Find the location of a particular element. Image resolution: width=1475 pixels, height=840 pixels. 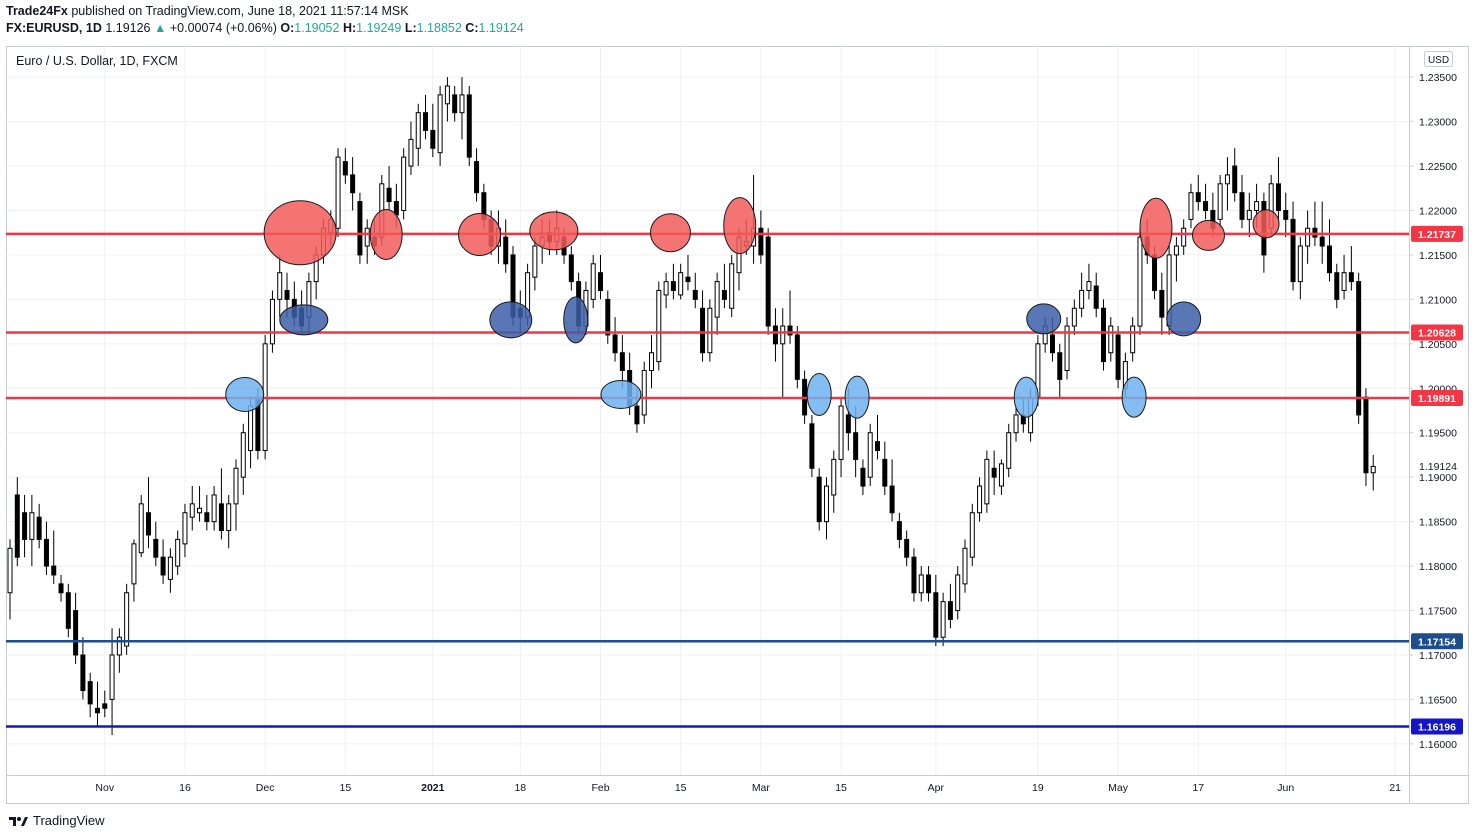

last-price-badge is located at coordinates (1437, 466).